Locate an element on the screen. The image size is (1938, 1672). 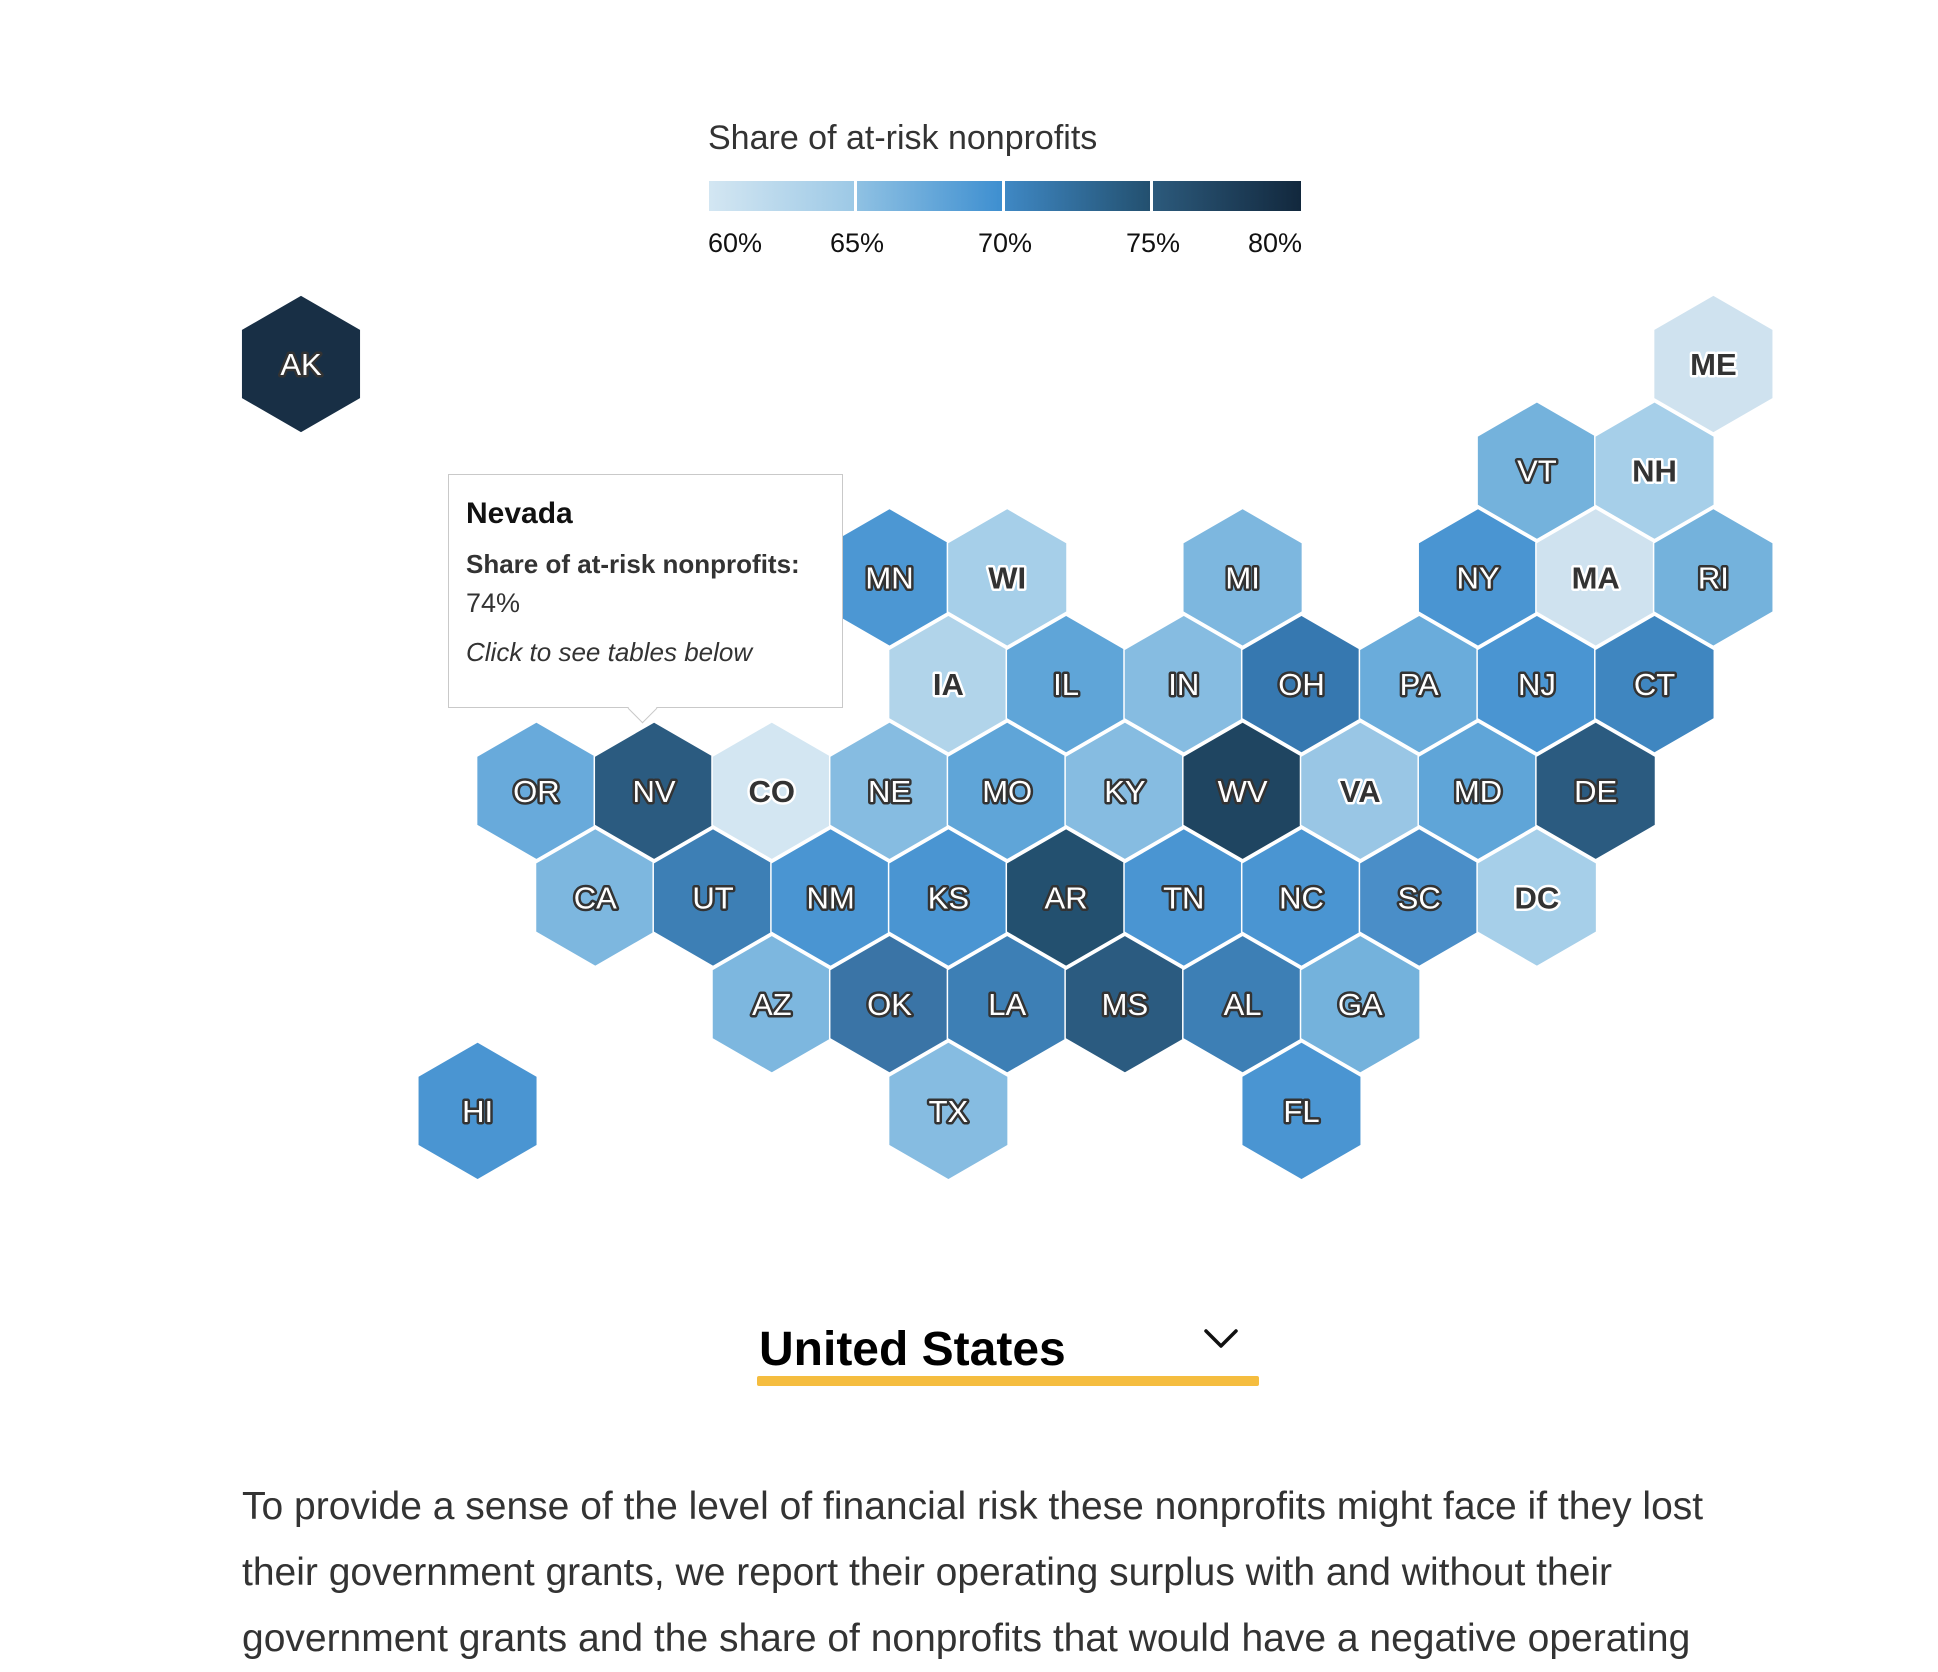
state-hex-md: MD is located at coordinates (1478, 790).